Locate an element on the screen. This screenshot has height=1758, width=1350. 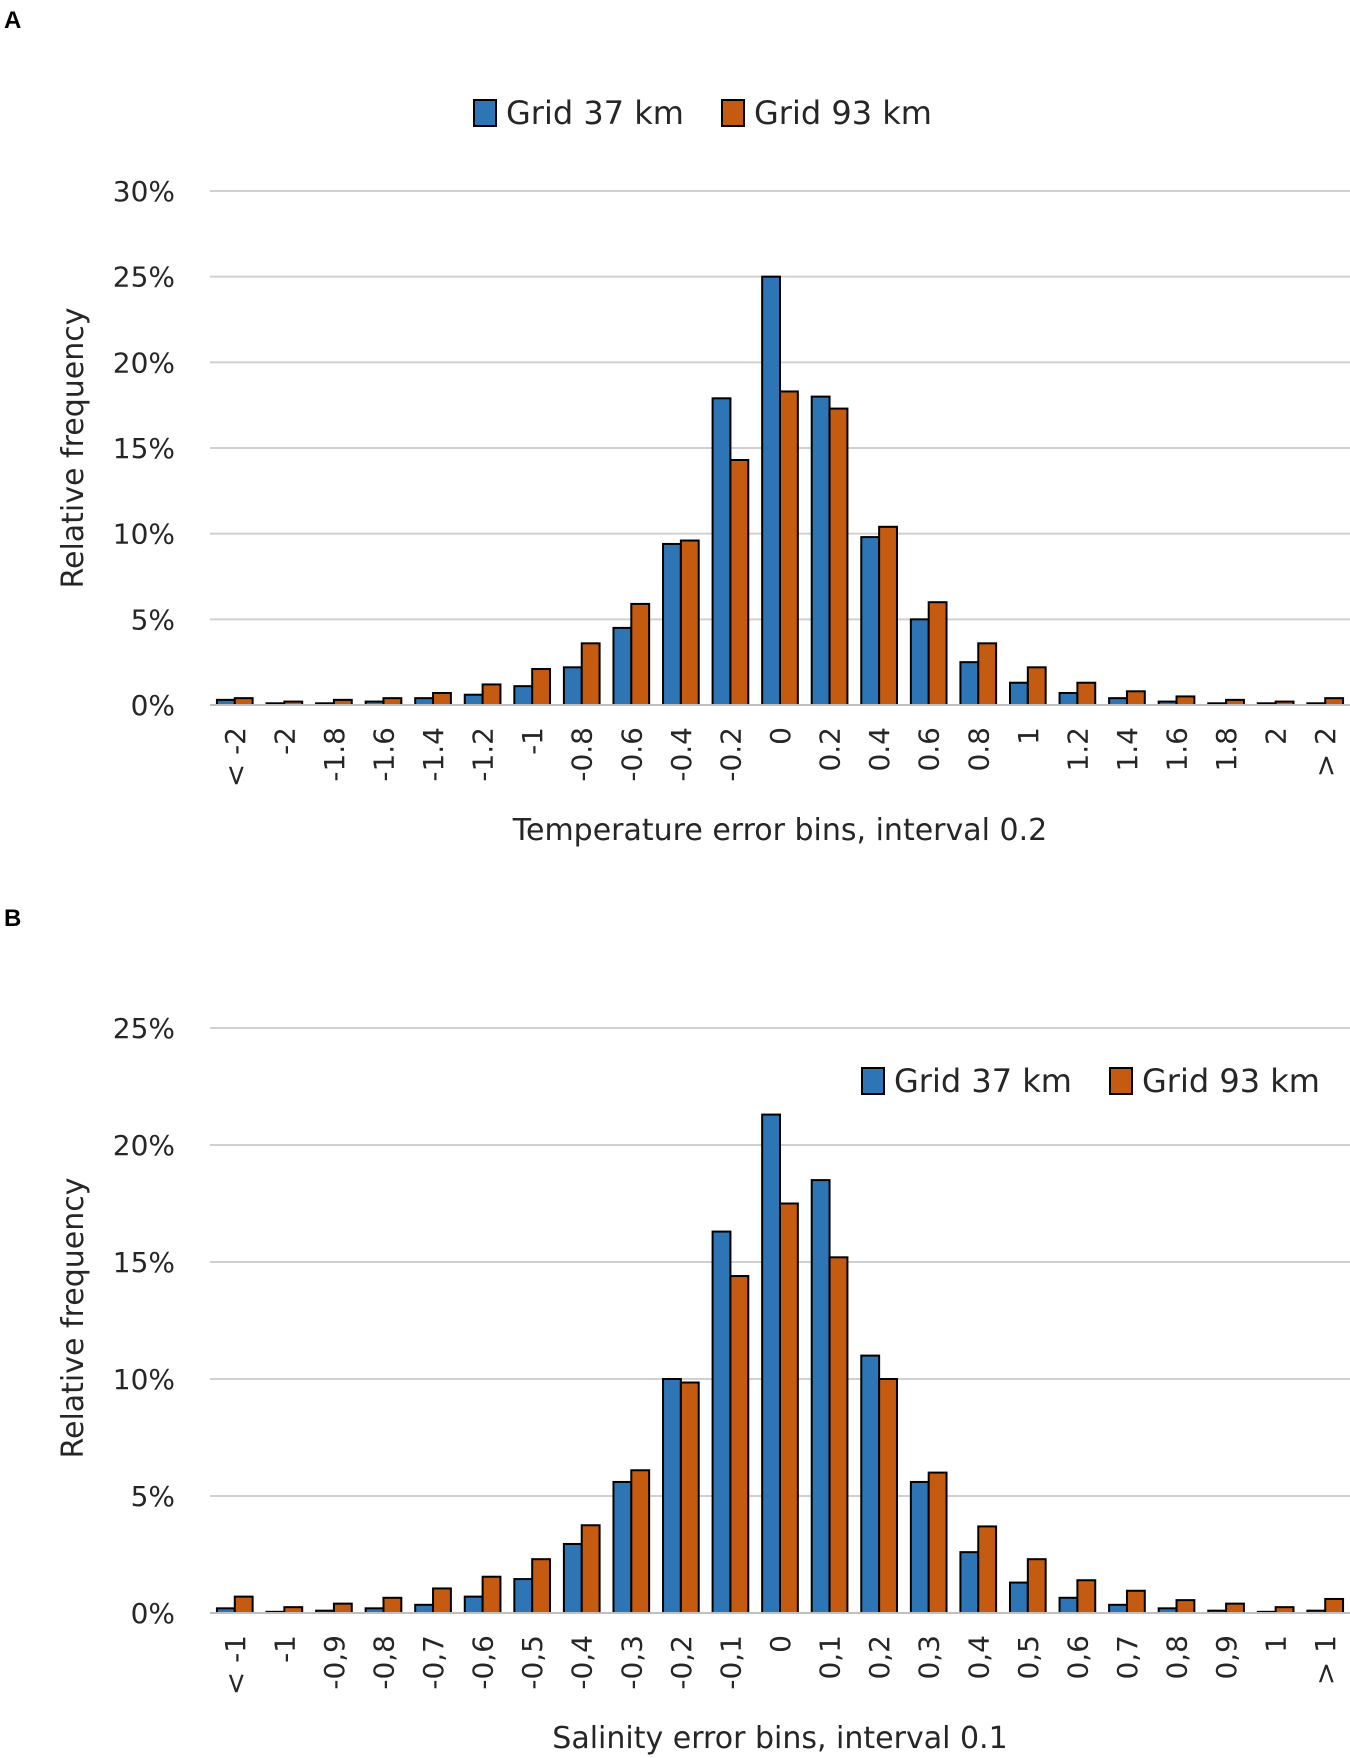
x-axis-label-b: Salinity error bins, interval 0.1 is located at coordinates (779, 1738).